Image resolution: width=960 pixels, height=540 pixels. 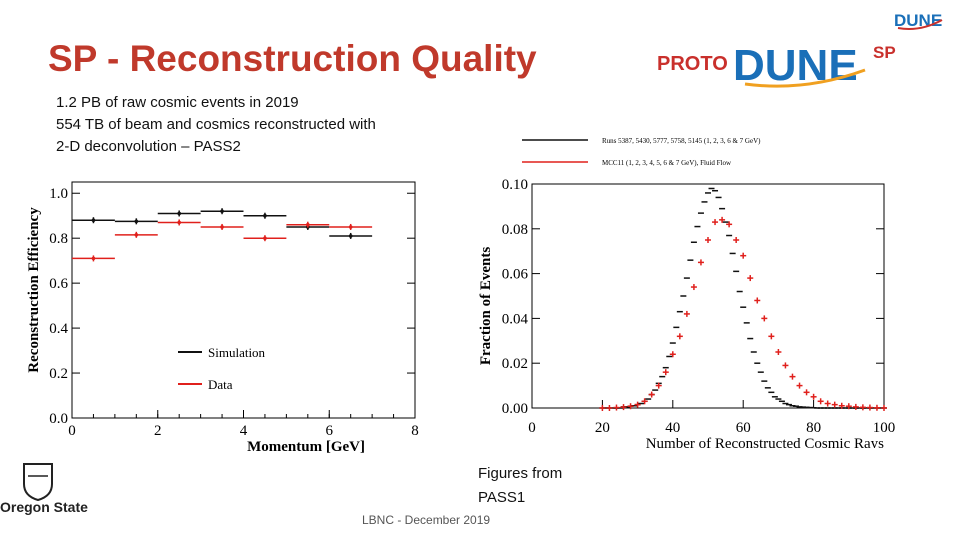 What do you see at coordinates (515, 364) in the screenshot?
I see `y-tick-label: 0.02` at bounding box center [515, 364].